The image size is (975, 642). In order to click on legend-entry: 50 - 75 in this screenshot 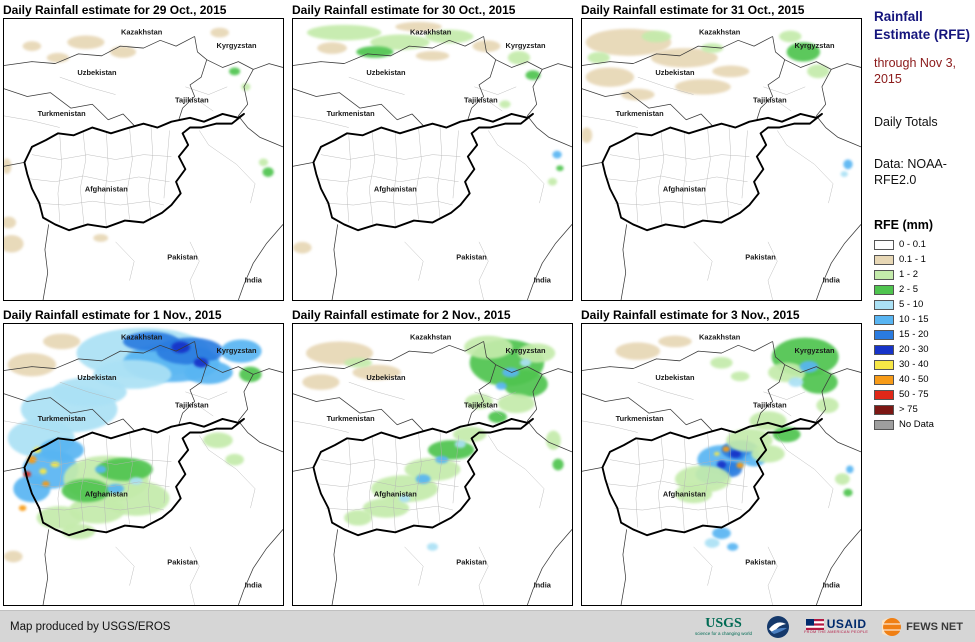, I will do `click(922, 394)`.